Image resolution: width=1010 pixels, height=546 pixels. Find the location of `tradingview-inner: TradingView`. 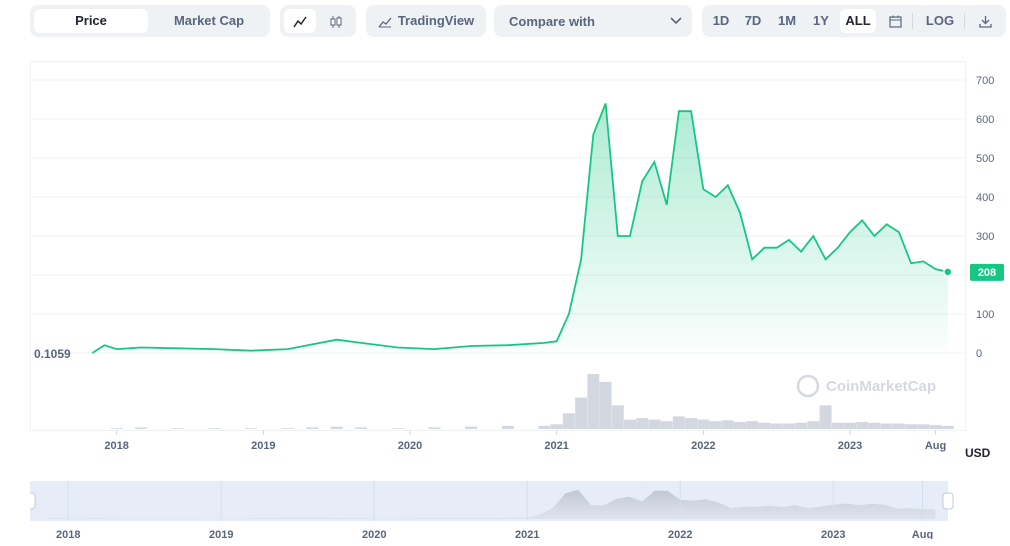

tradingview-inner: TradingView is located at coordinates (426, 21).